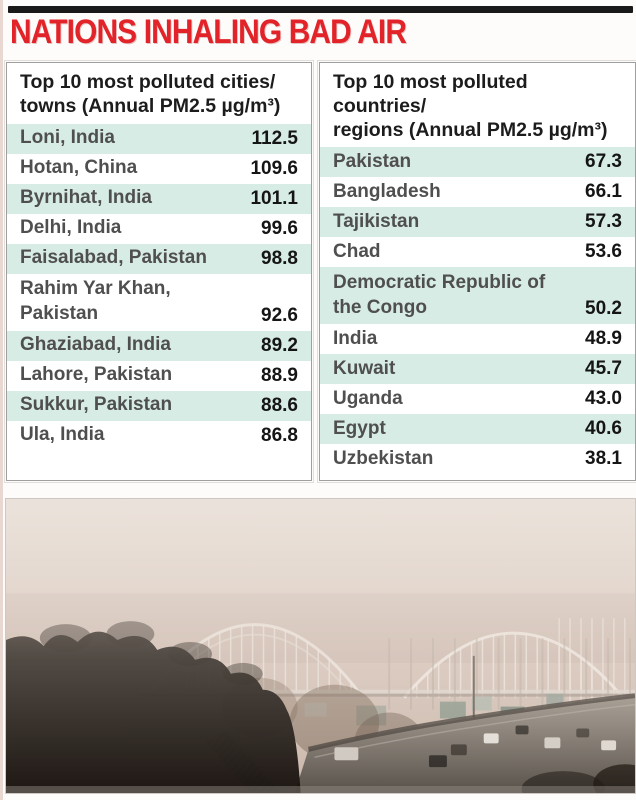  I want to click on row-name: Tajikistan, so click(376, 221).